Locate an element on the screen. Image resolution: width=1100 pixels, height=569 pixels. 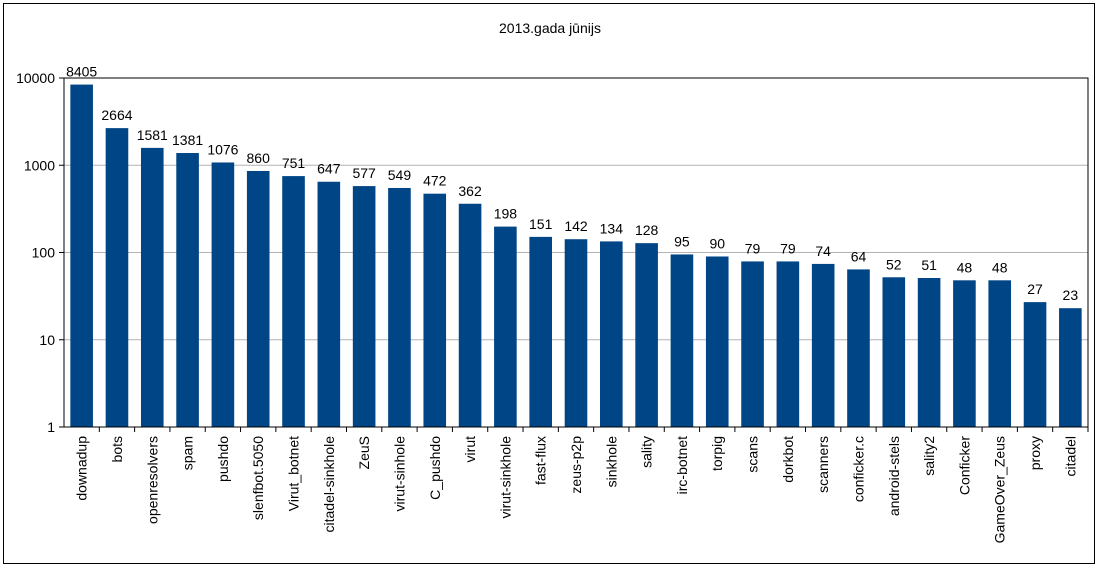
data-label: 27 is located at coordinates (1035, 289).